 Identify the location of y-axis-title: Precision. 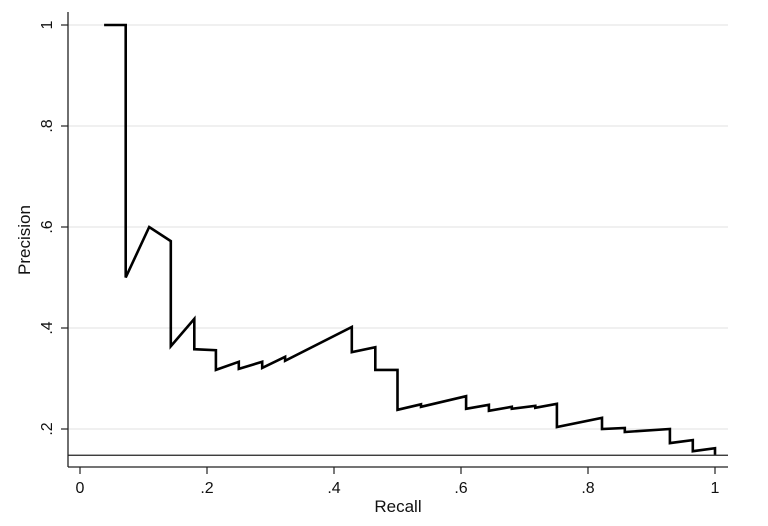
(24, 240).